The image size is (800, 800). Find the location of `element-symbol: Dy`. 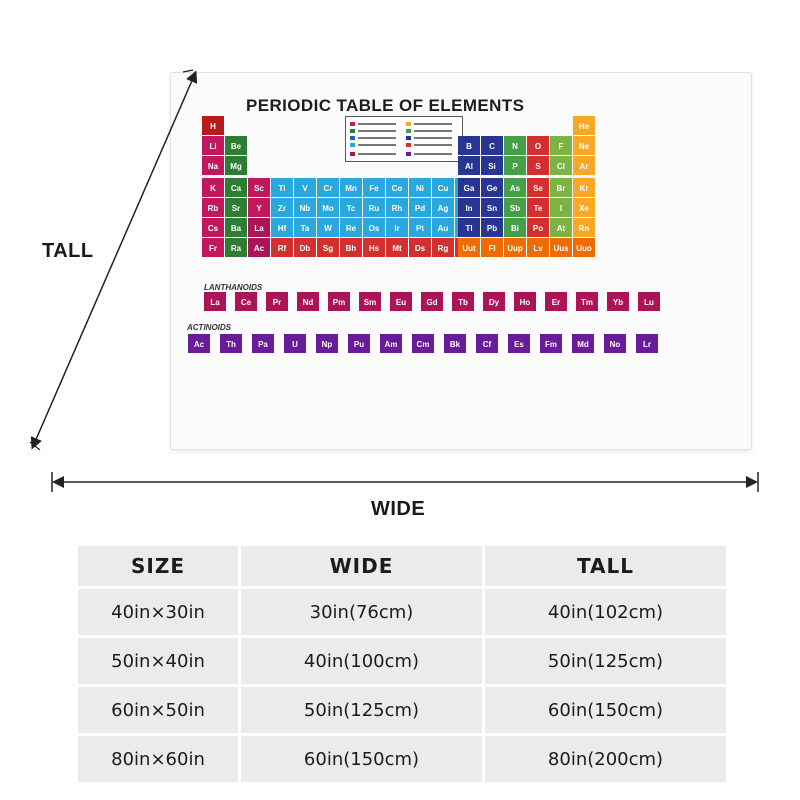

element-symbol: Dy is located at coordinates (494, 302).